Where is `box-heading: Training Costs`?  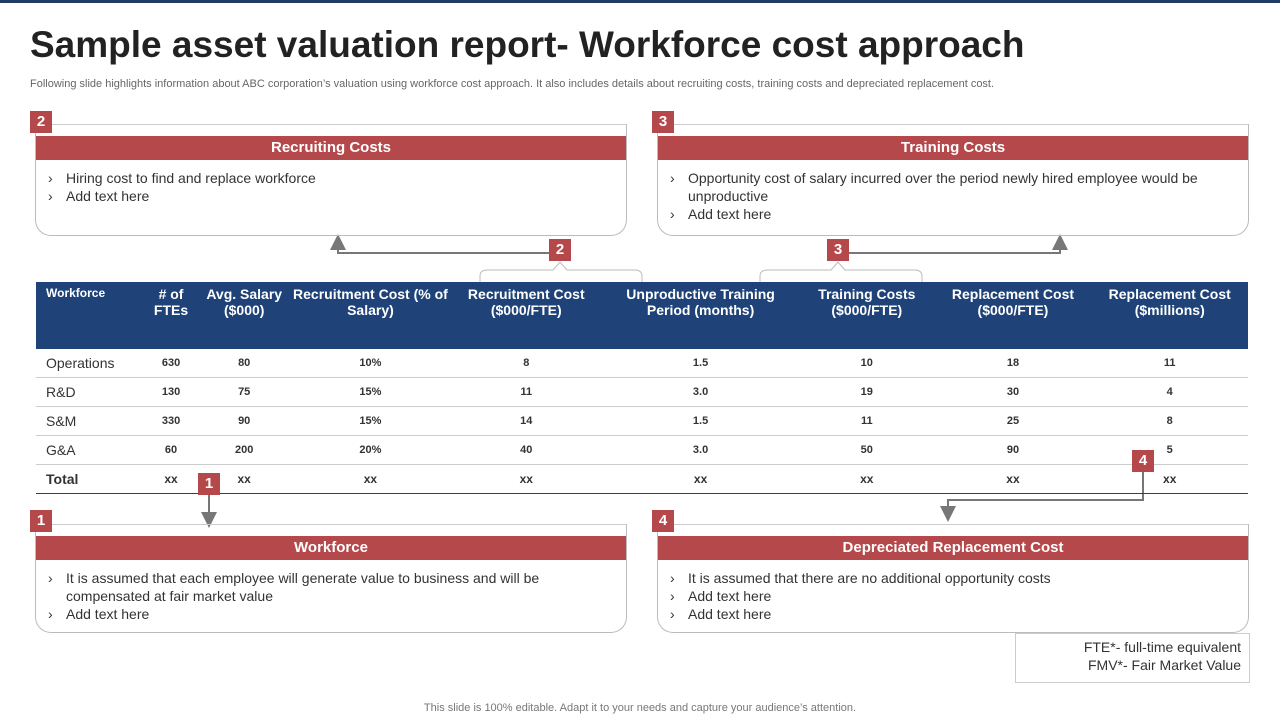
box-heading: Training Costs is located at coordinates (953, 148).